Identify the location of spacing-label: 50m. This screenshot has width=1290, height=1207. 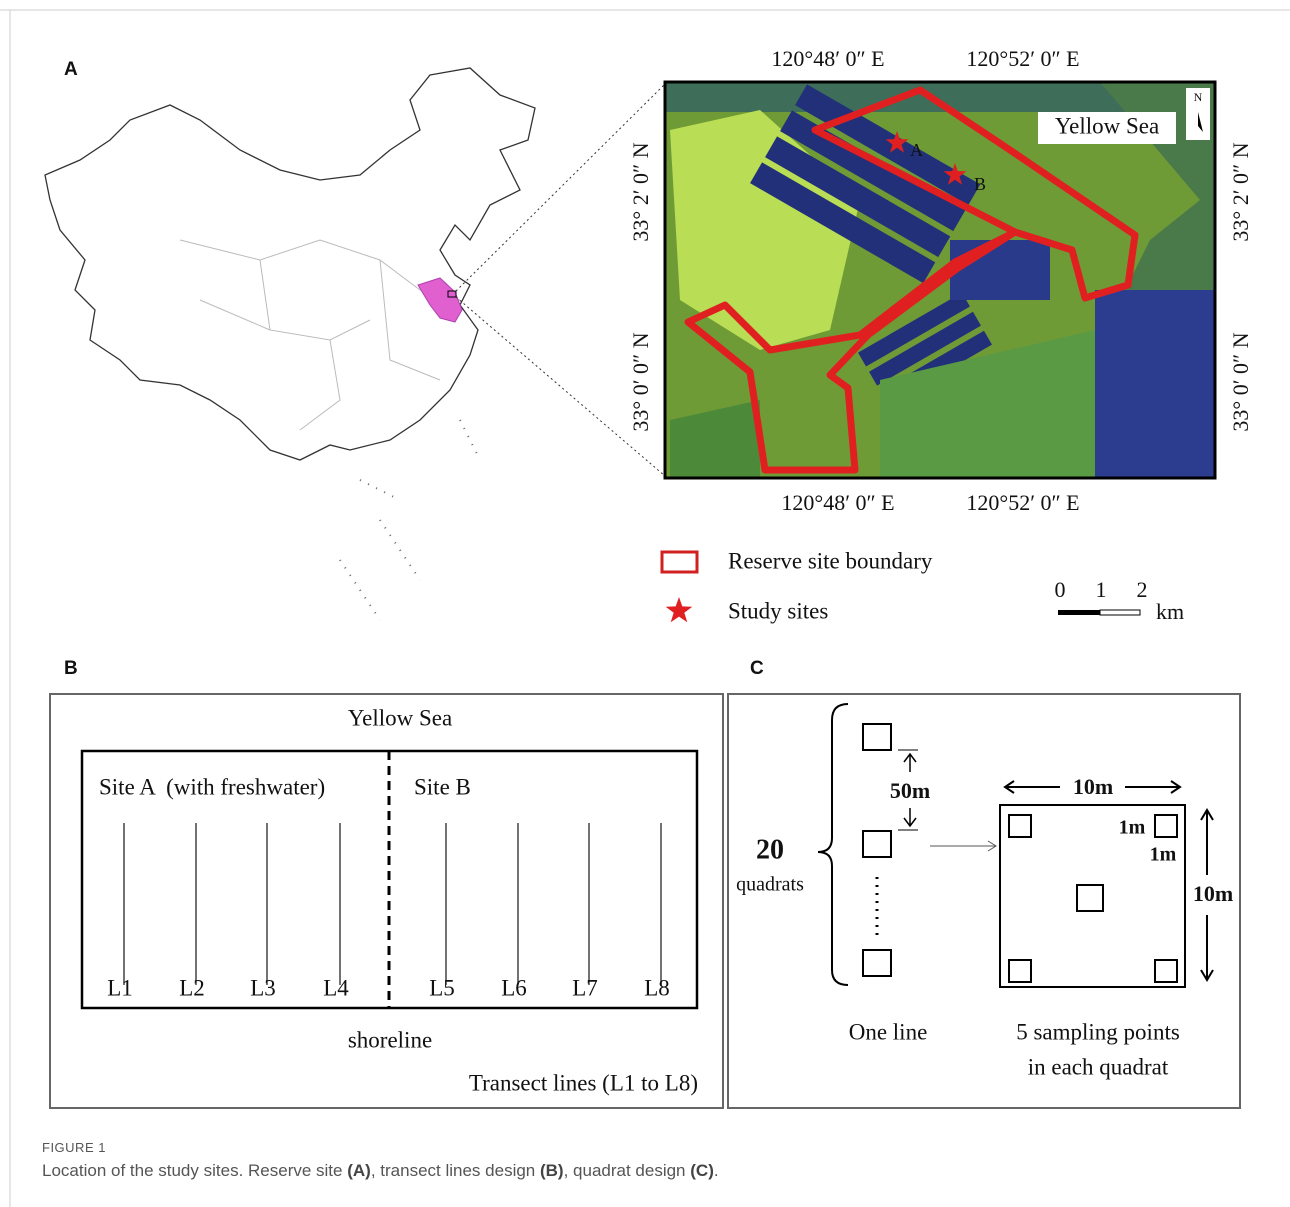
(910, 790).